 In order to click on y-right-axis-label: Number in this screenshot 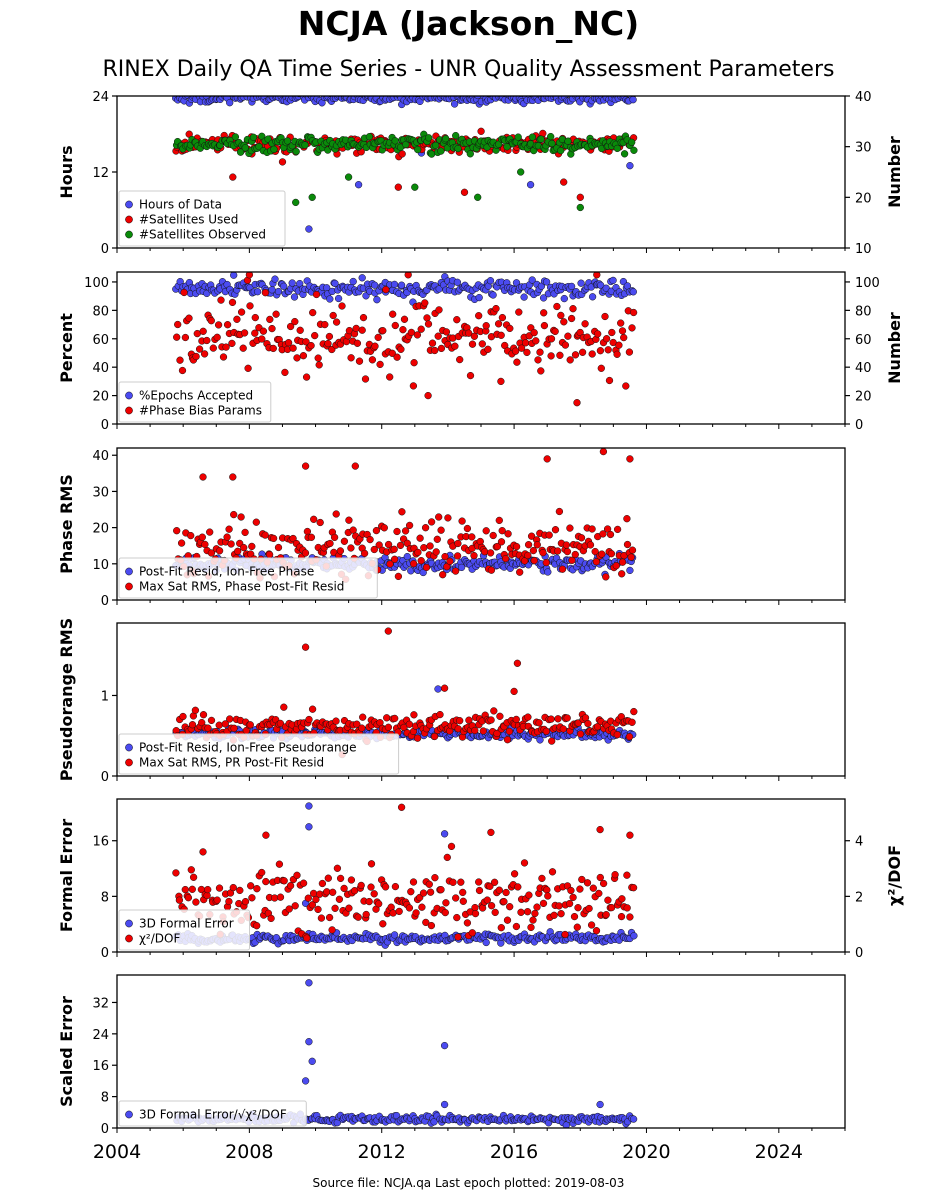, I will do `click(894, 172)`.